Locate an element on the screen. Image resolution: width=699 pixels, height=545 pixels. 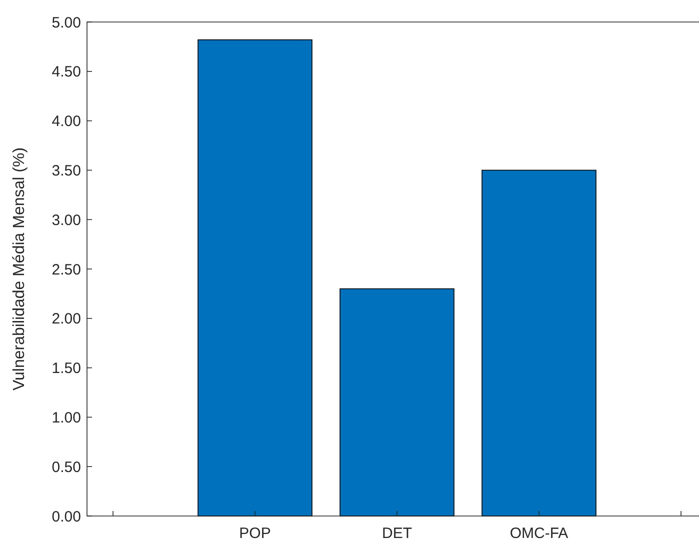
y-tick-label: 1.00 is located at coordinates (66, 417).